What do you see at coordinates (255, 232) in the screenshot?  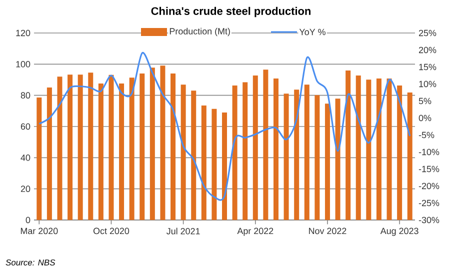 I see `x-tick-label: Apr 2022` at bounding box center [255, 232].